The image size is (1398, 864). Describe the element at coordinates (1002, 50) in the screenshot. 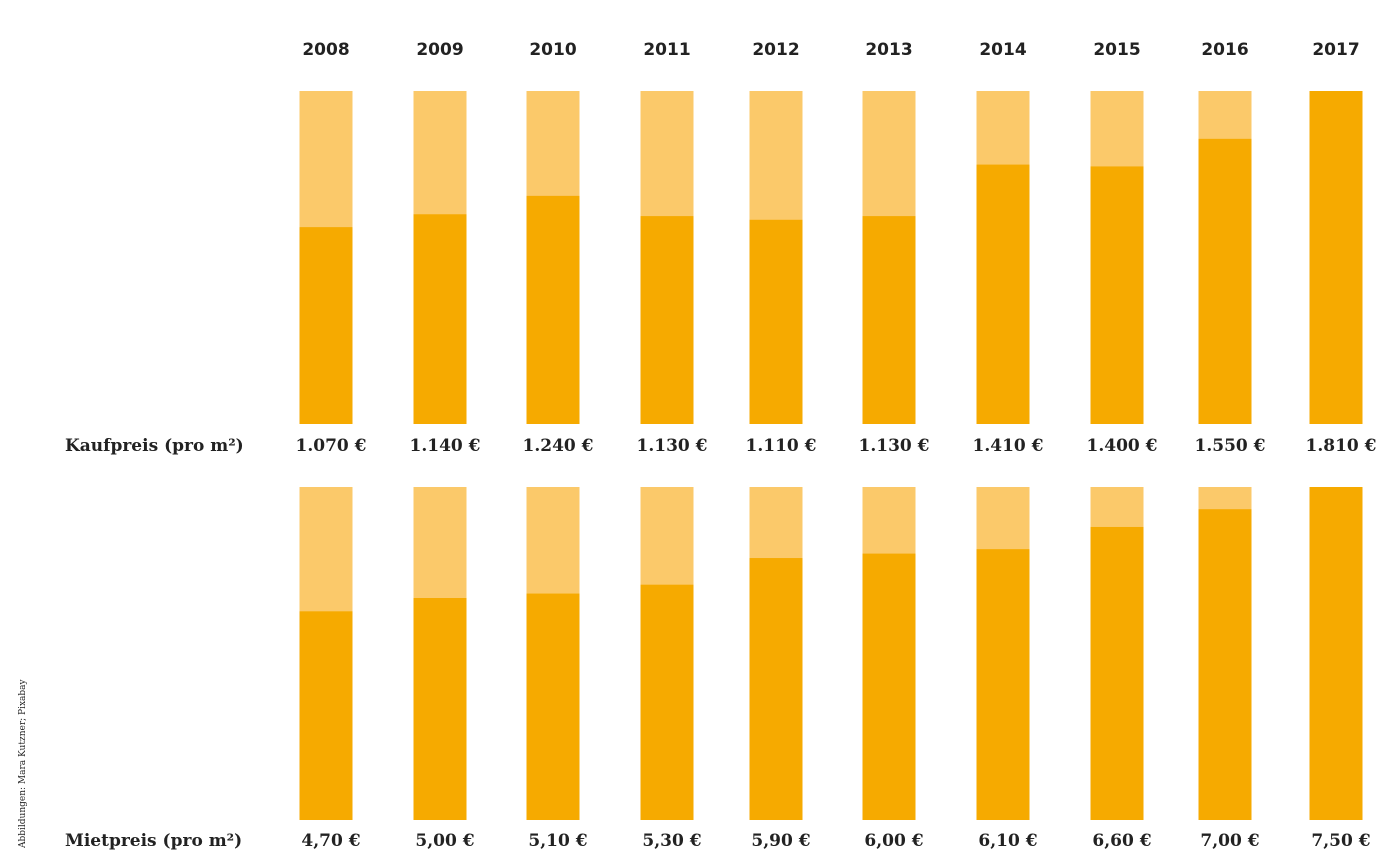

I see `year-label-2014: 2014` at that location.